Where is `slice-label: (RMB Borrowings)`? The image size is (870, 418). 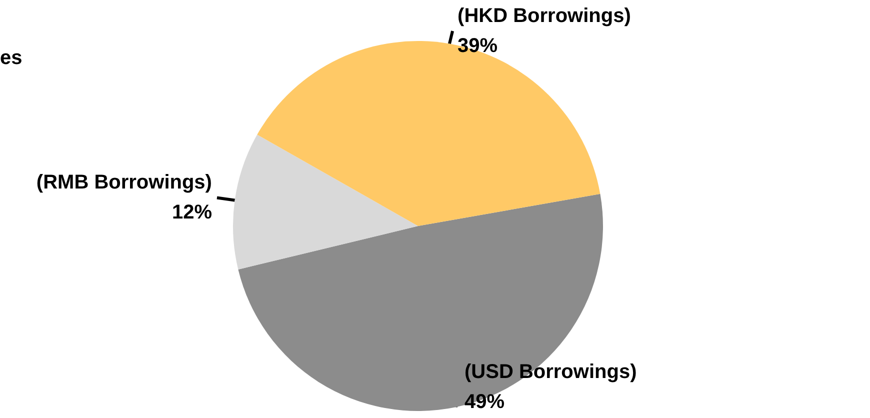 slice-label: (RMB Borrowings) is located at coordinates (124, 183).